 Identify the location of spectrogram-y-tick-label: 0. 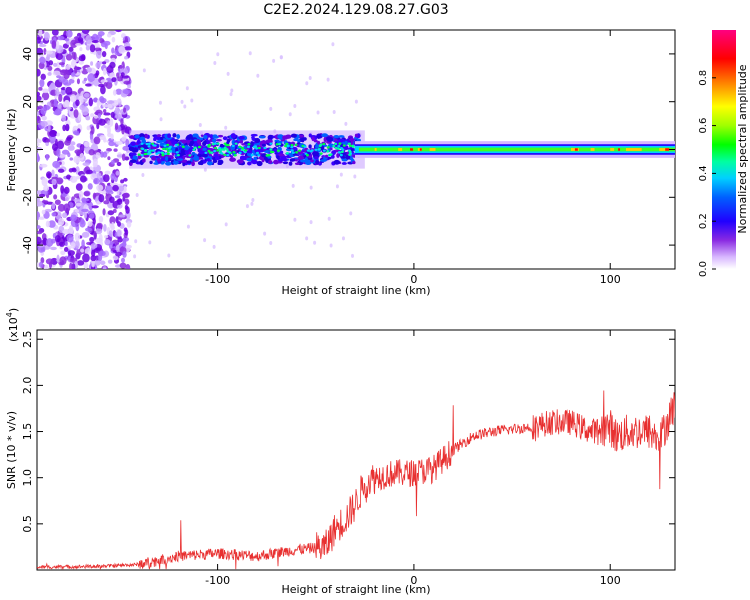
(27, 149).